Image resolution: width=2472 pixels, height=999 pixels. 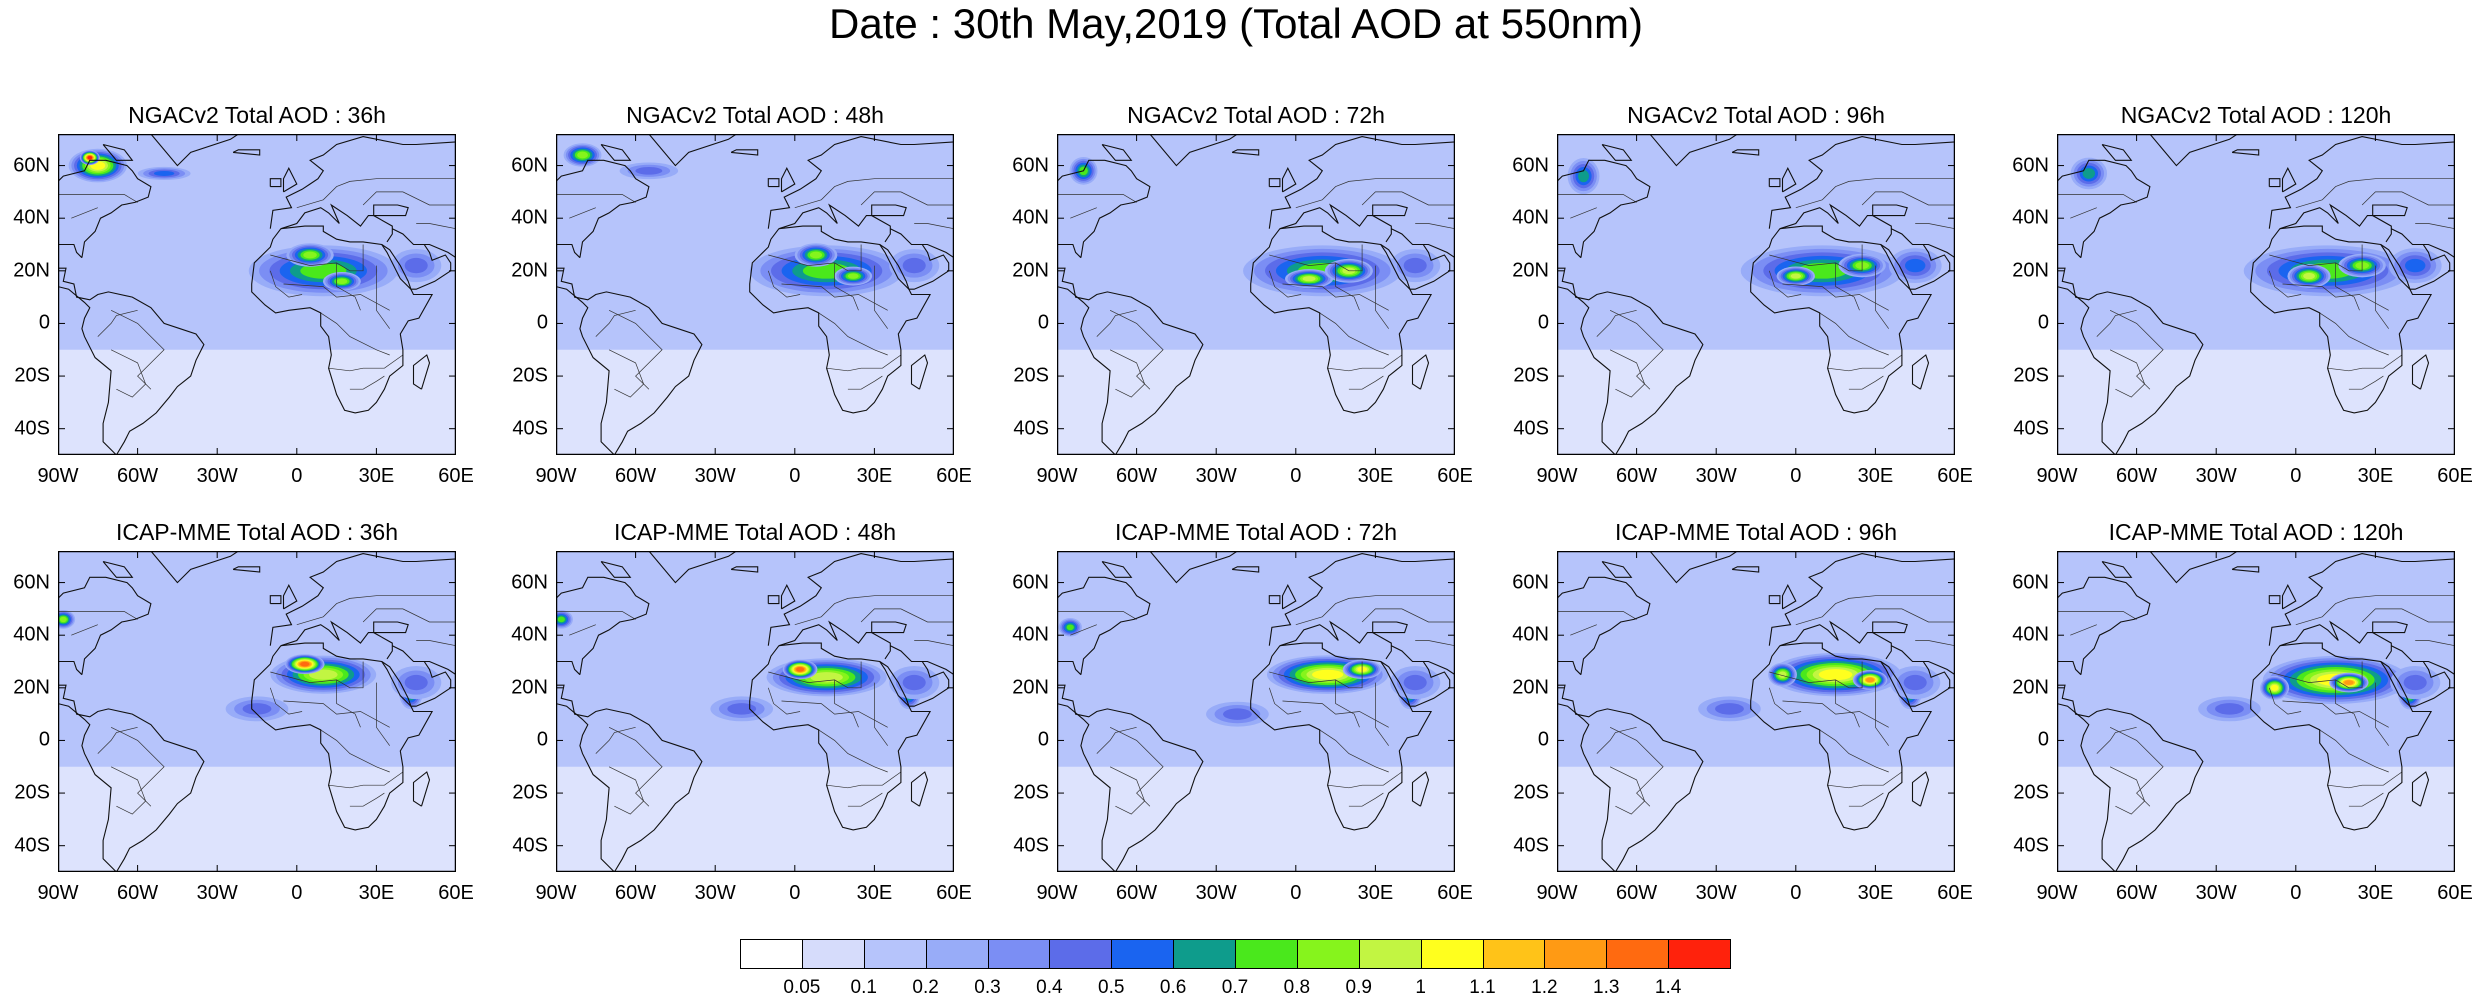 What do you see at coordinates (1235, 987) in the screenshot?
I see `colorbar-level-label: 0.7` at bounding box center [1235, 987].